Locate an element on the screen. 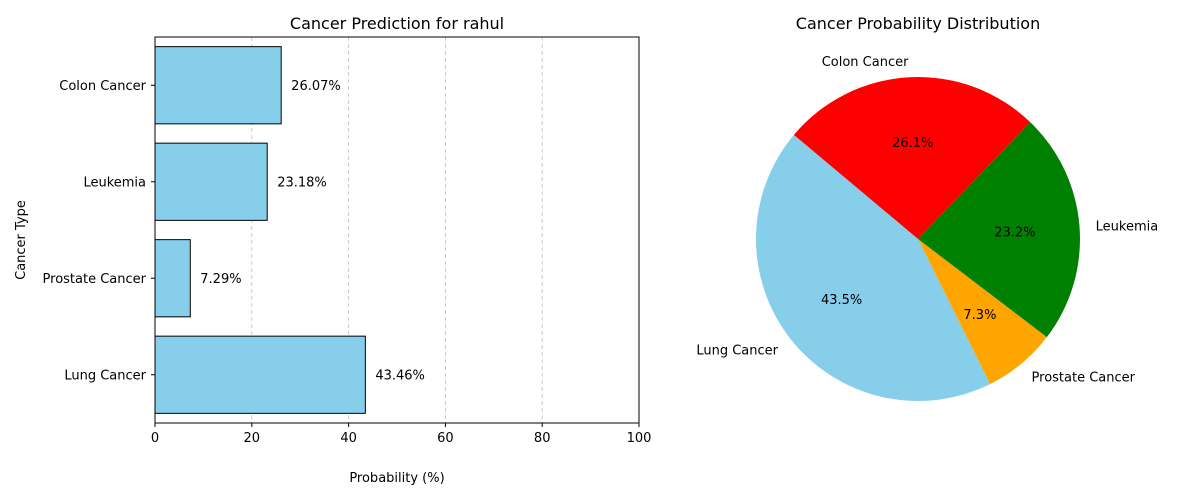 The image size is (1200, 500). x-tick-label: 0 is located at coordinates (155, 438).